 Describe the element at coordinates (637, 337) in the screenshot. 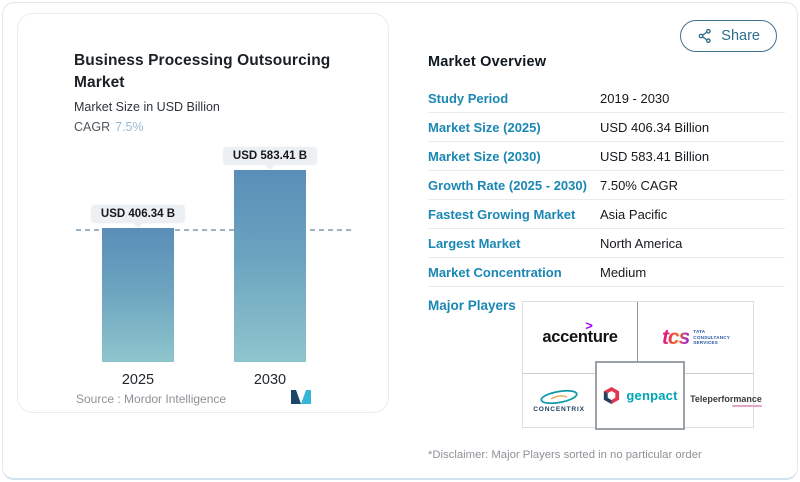

I see `grid-divider` at that location.